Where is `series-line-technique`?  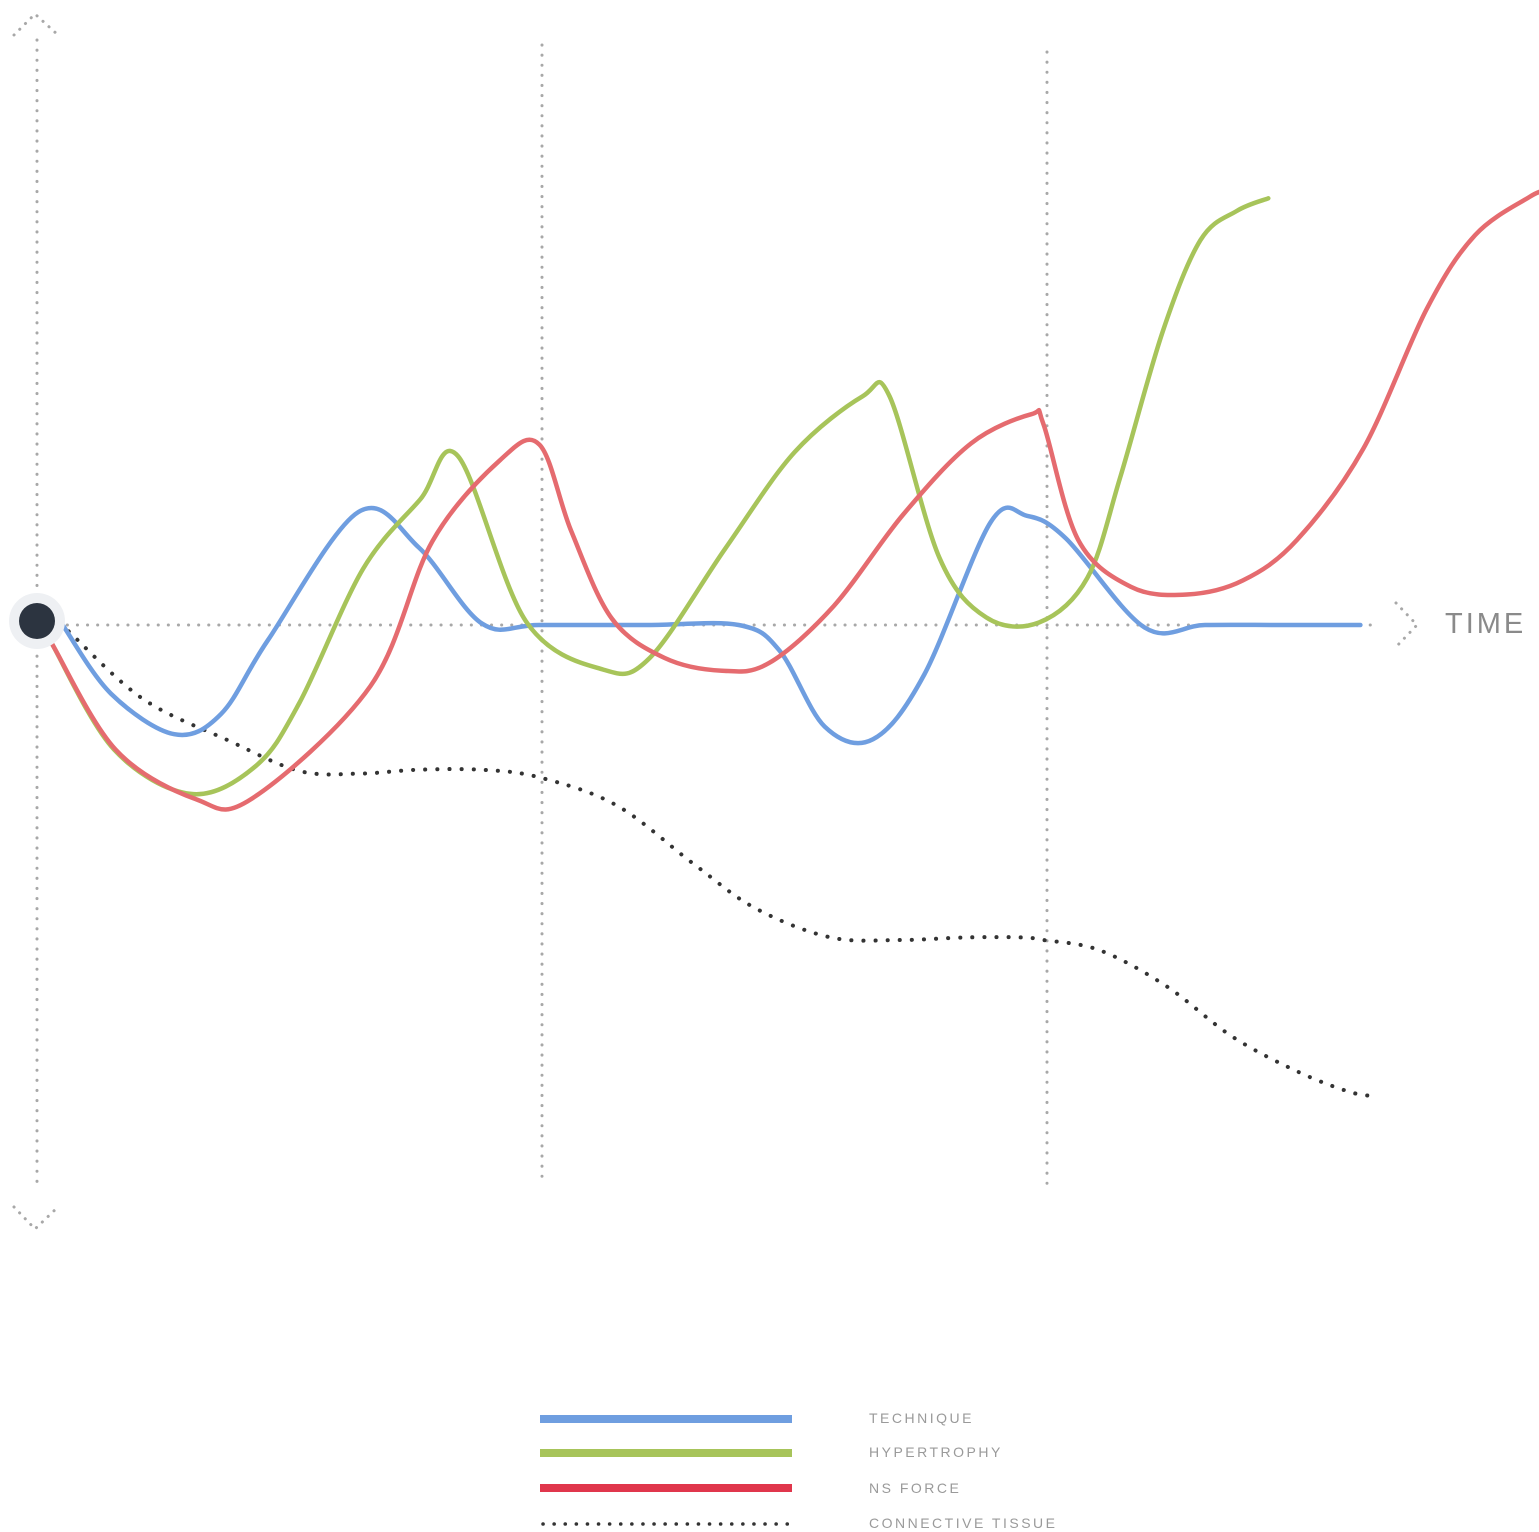
series-line-technique is located at coordinates (711, 625).